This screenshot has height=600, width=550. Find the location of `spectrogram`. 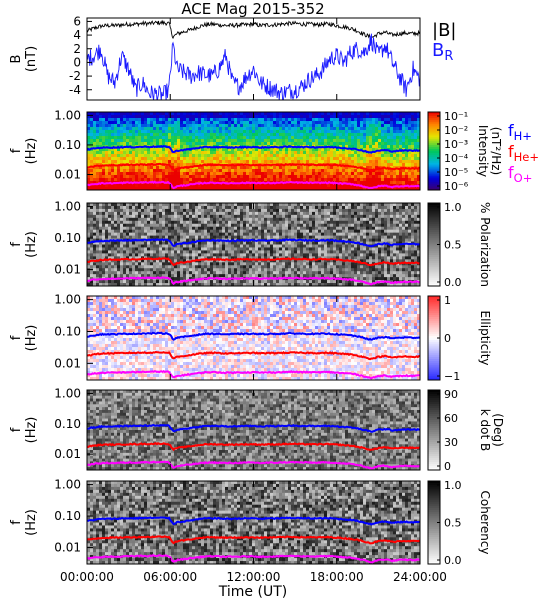

spectrogram is located at coordinates (253, 244).